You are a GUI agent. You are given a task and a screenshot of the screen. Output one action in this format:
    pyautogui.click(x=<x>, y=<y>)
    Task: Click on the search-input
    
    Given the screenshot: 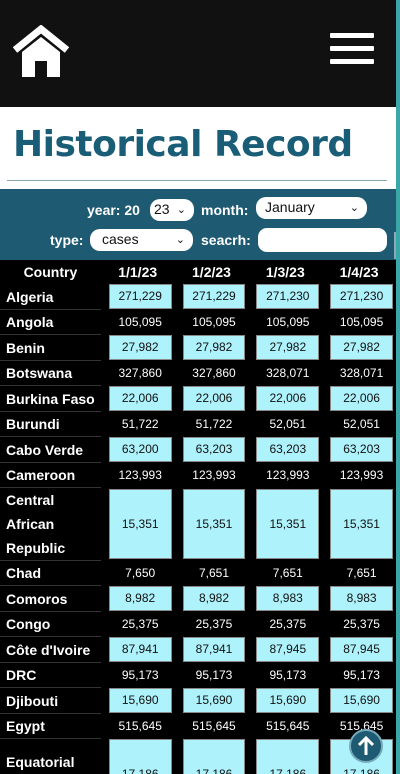 What is the action you would take?
    pyautogui.click(x=322, y=240)
    